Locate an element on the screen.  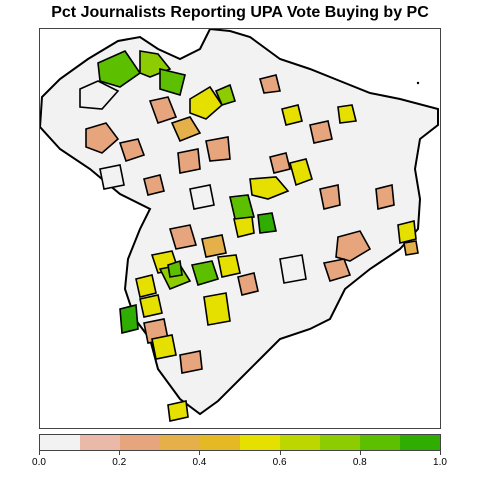
legend-color-bar is located at coordinates (240, 442).